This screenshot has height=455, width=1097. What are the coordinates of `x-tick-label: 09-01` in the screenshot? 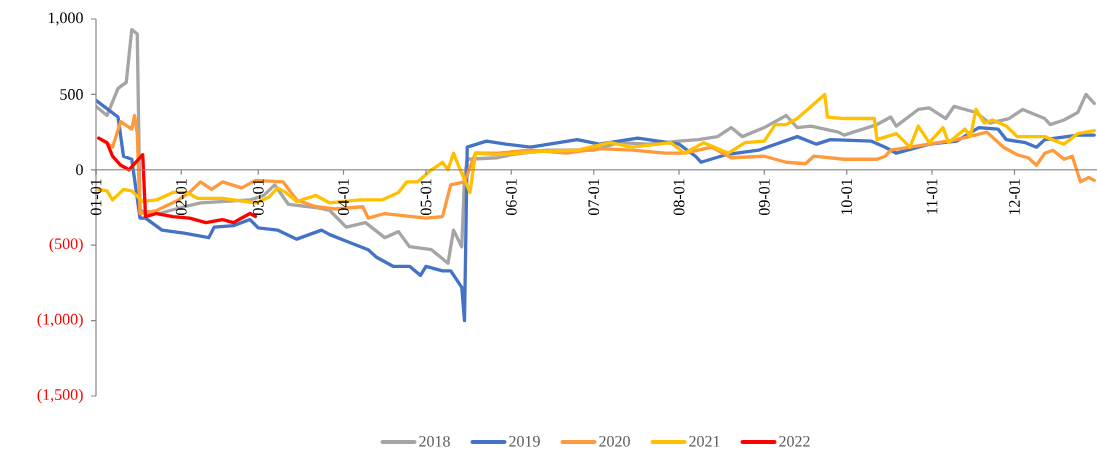 It's located at (764, 197).